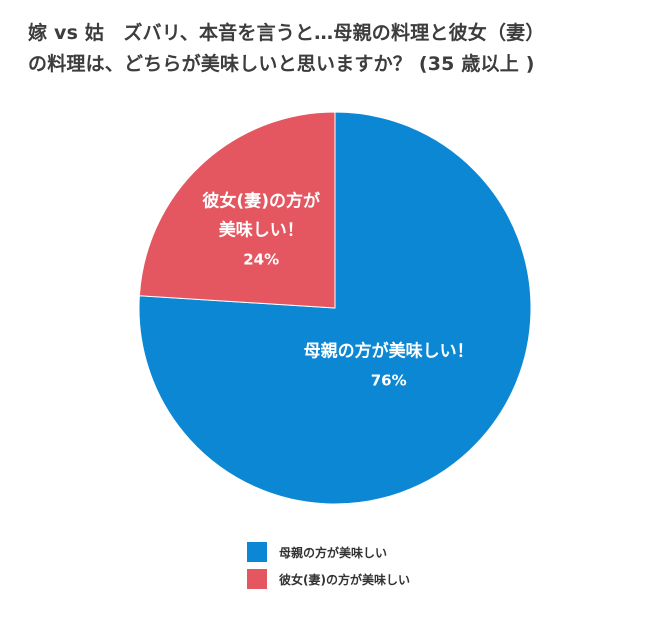  Describe the element at coordinates (333, 552) in the screenshot. I see `legend-label-mother: 母親の方が美味しい` at that location.